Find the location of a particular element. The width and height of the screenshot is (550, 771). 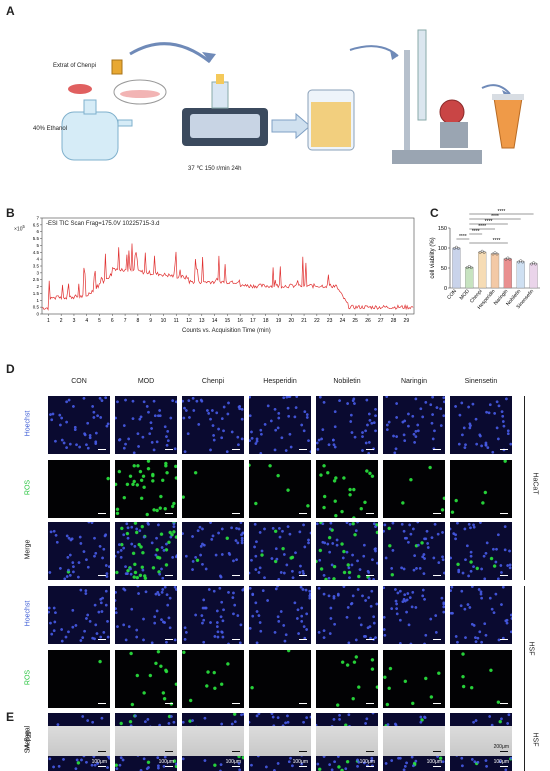

tic-ytick-label: 3.5 is located at coordinates (36, 266).